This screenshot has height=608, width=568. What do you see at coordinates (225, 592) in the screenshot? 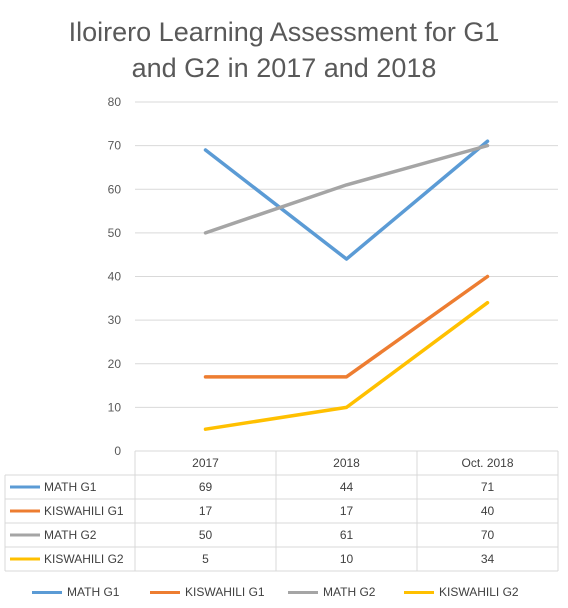
I see `legend-label: KISWAHILI G1` at bounding box center [225, 592].